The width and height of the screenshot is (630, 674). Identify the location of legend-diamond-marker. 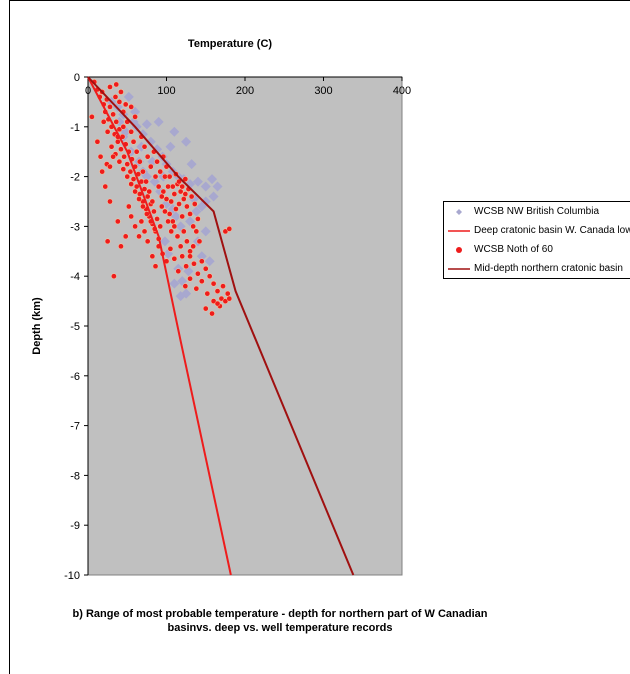
(459, 212).